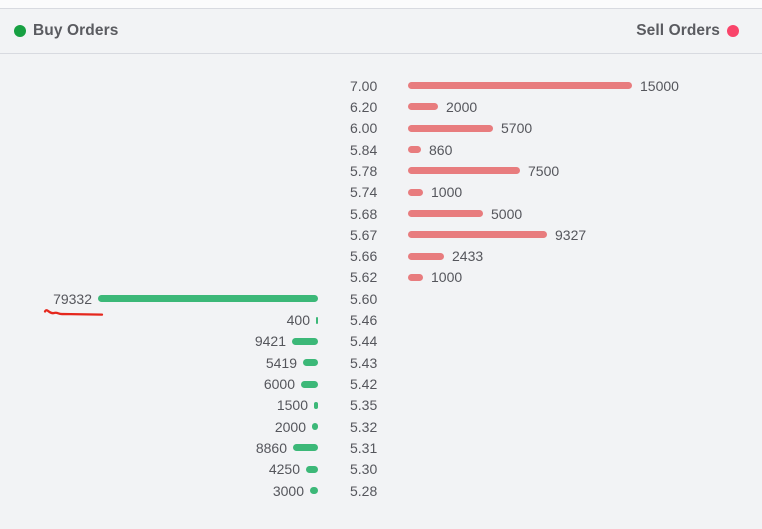 The height and width of the screenshot is (529, 762). What do you see at coordinates (364, 85) in the screenshot?
I see `price-label: 7.00` at bounding box center [364, 85].